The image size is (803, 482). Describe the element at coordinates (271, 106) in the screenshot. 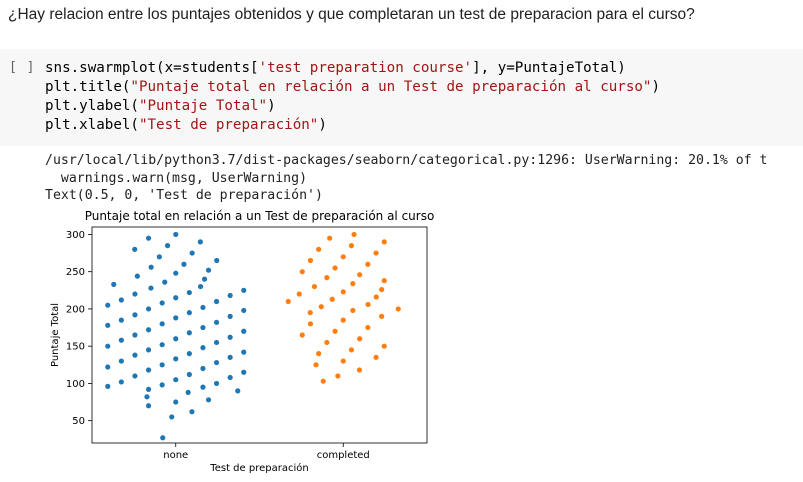

I see `code-token: )` at that location.